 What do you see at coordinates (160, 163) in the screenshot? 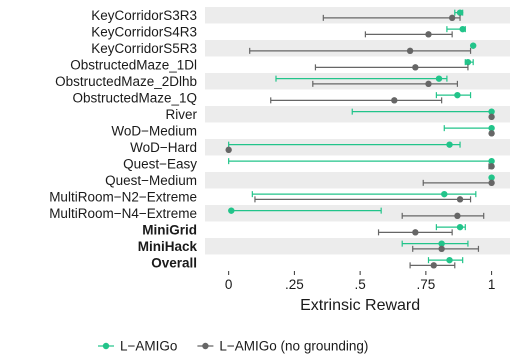
I see `y-tick-label: Quest−Easy` at bounding box center [160, 163].